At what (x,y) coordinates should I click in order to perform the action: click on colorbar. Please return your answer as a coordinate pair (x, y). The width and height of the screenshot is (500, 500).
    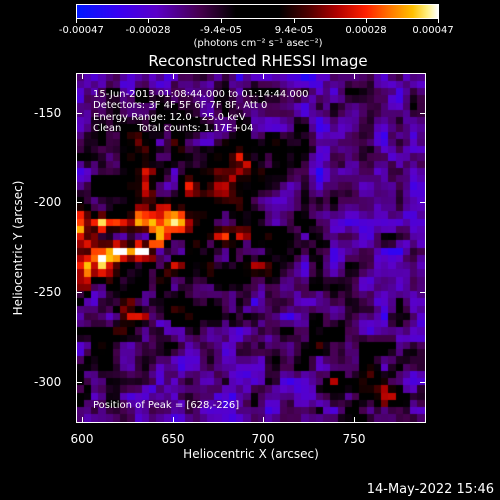
    Looking at the image, I should click on (257, 11).